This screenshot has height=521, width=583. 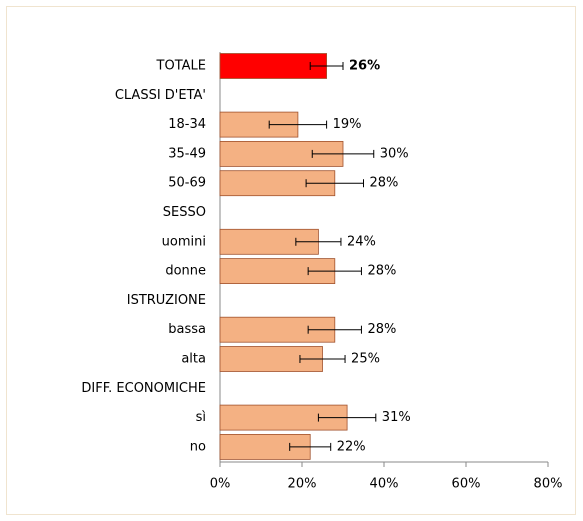 What do you see at coordinates (273, 66) in the screenshot?
I see `bar` at bounding box center [273, 66].